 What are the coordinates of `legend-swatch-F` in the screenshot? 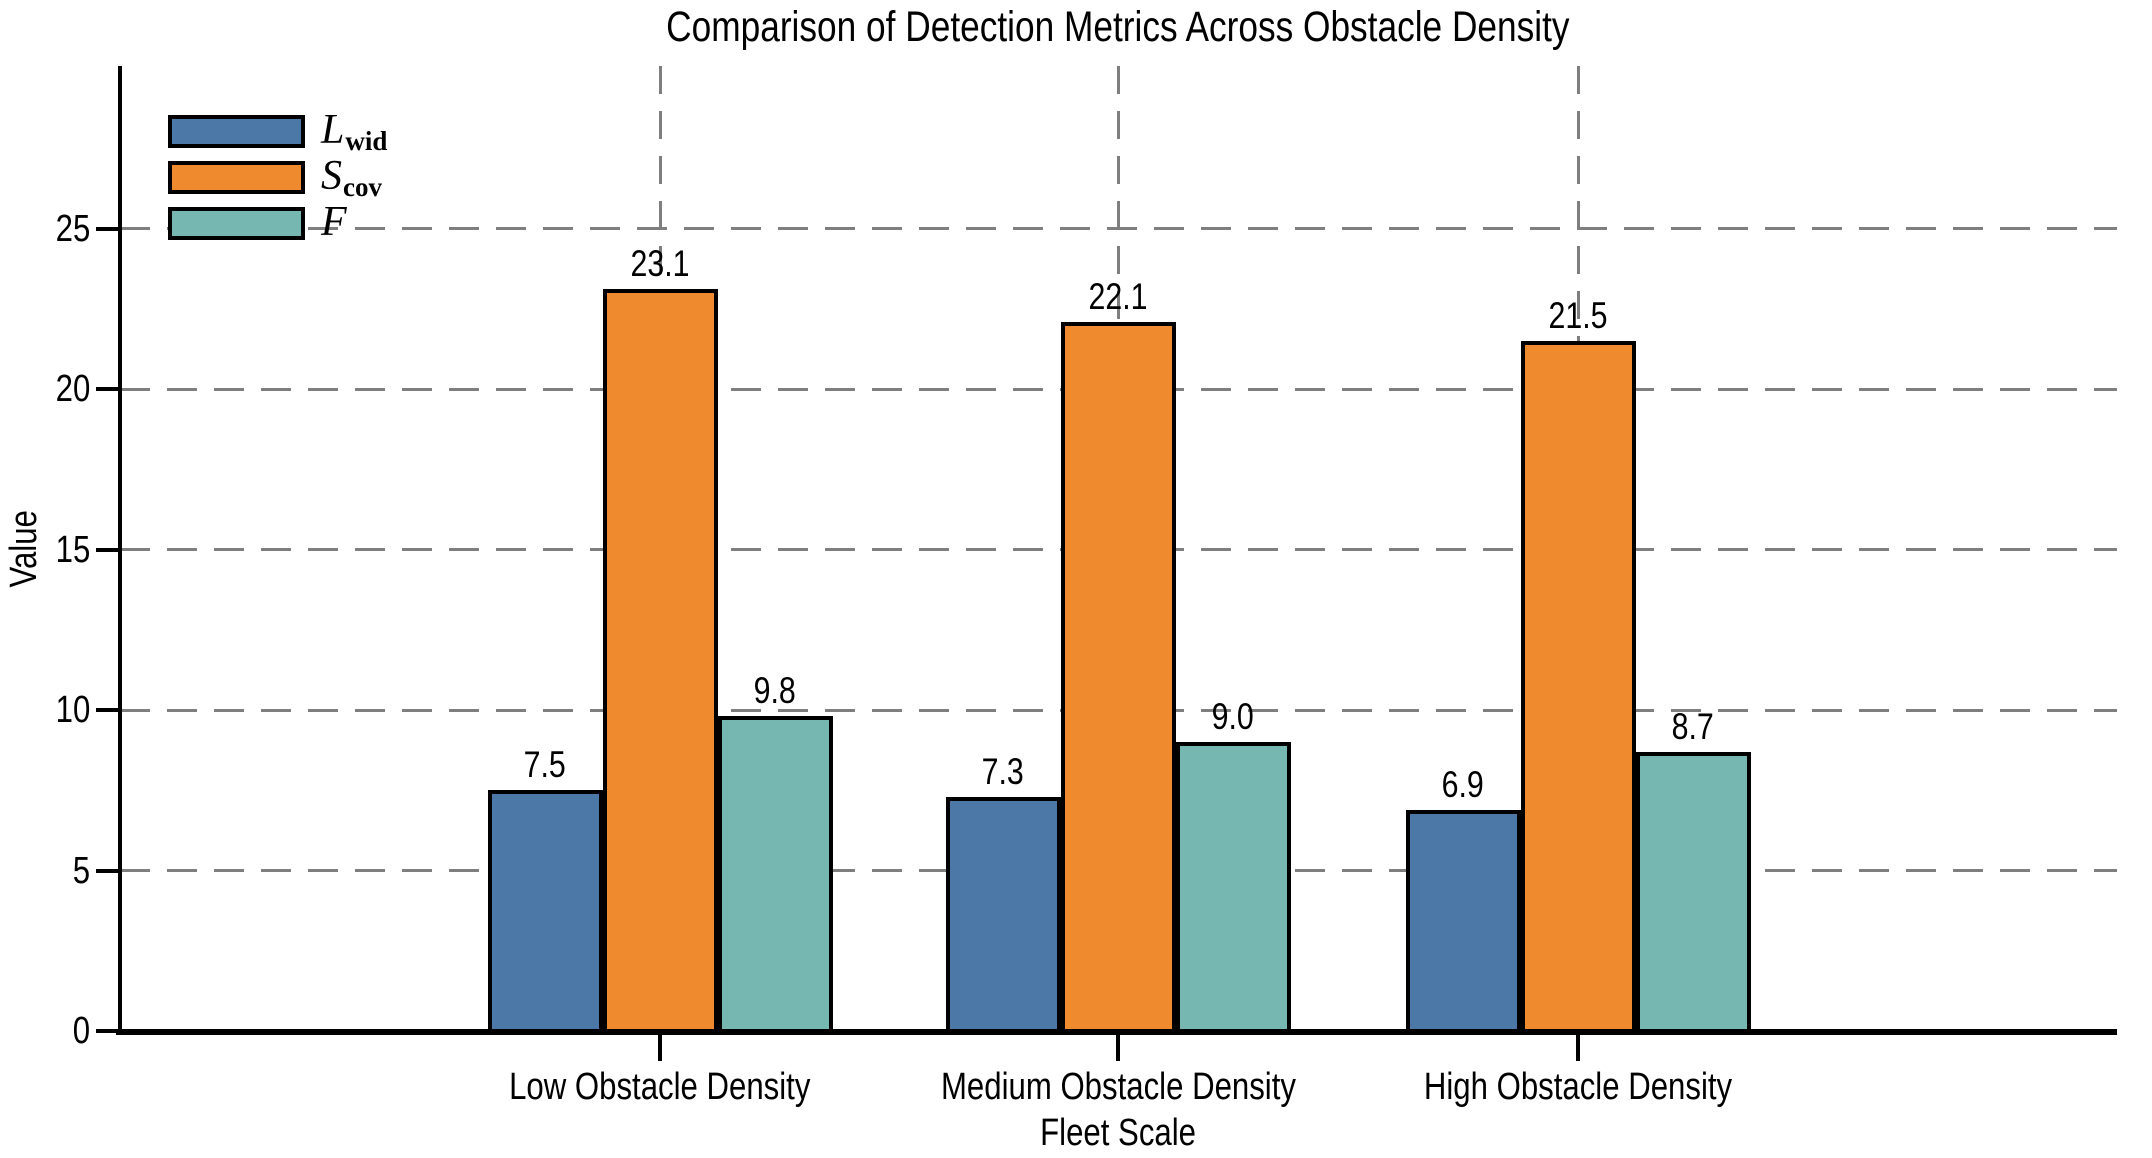 It's located at (236, 223).